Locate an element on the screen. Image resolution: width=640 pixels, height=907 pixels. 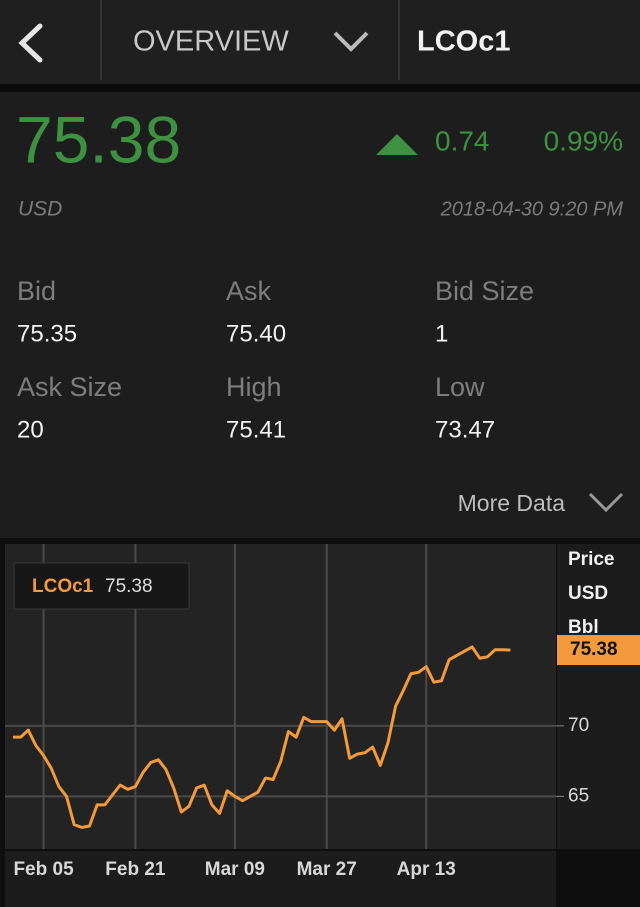
stat-label: Bid is located at coordinates (36, 291).